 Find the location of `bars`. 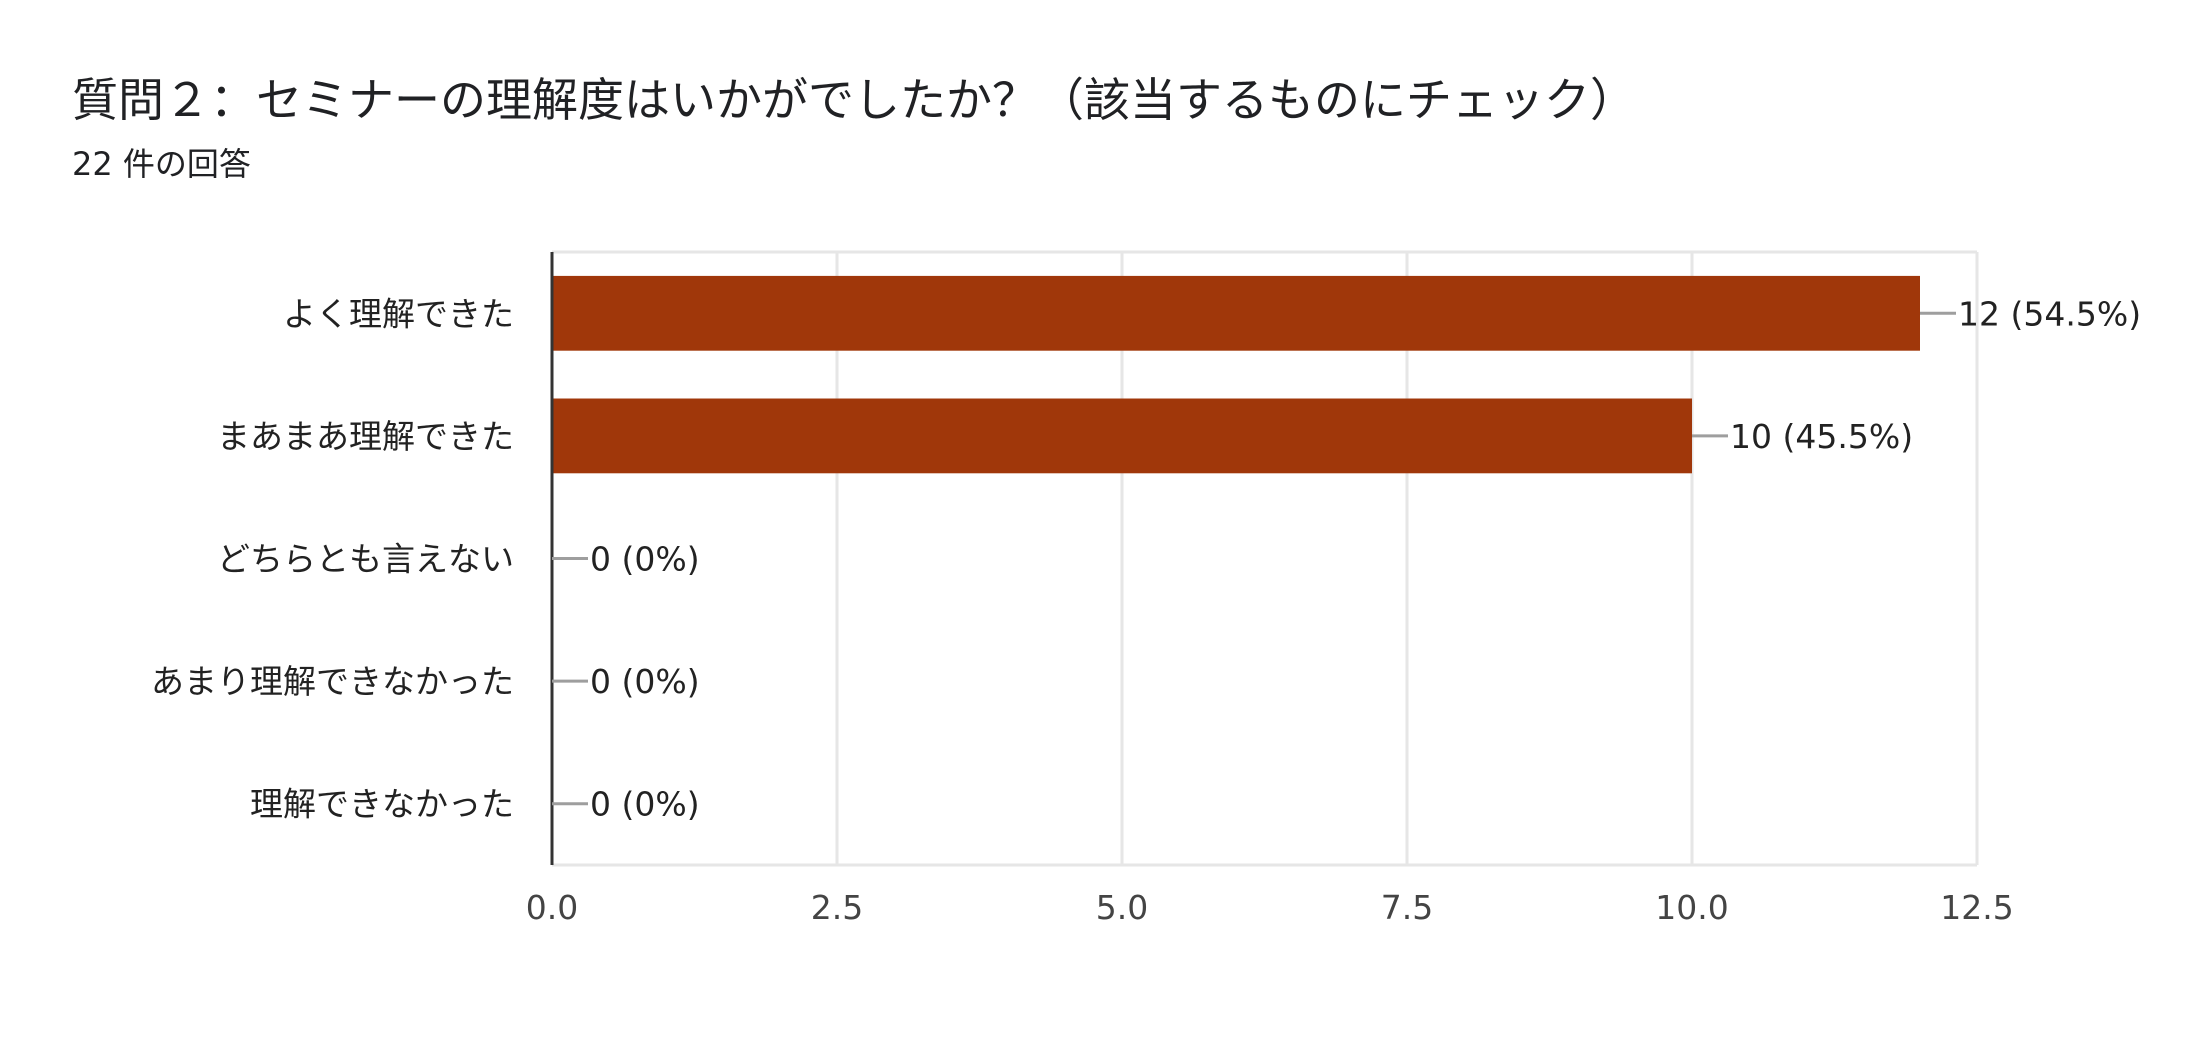

bars is located at coordinates (1236, 374).